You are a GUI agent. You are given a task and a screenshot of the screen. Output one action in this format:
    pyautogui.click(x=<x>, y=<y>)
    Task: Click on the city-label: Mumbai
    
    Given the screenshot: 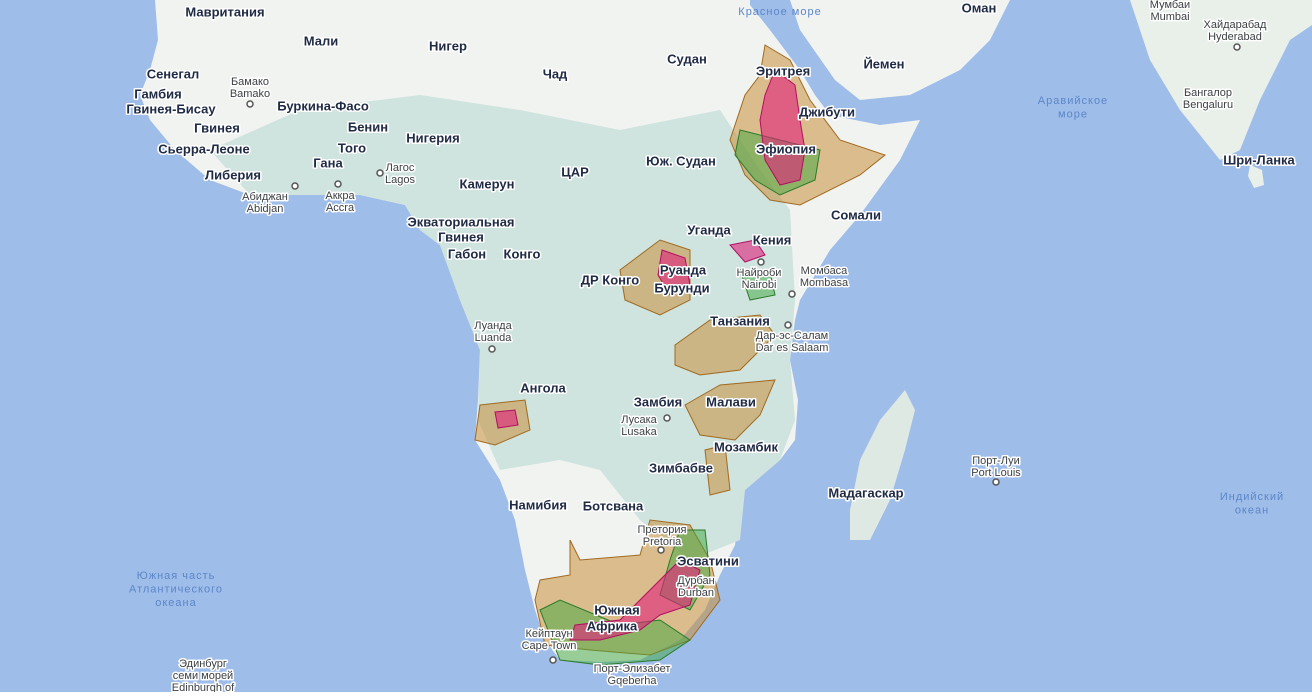 What is the action you would take?
    pyautogui.click(x=1169, y=17)
    